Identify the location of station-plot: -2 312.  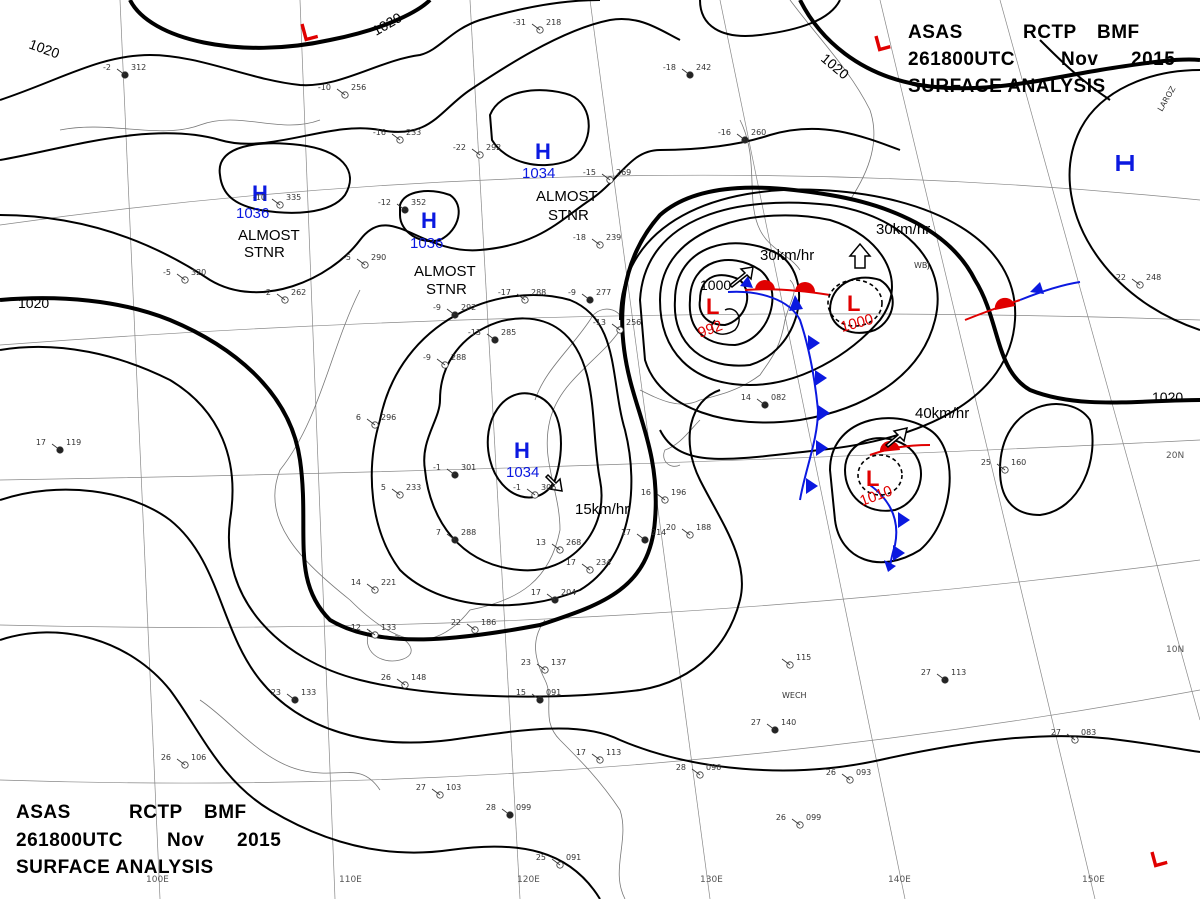
(124, 71).